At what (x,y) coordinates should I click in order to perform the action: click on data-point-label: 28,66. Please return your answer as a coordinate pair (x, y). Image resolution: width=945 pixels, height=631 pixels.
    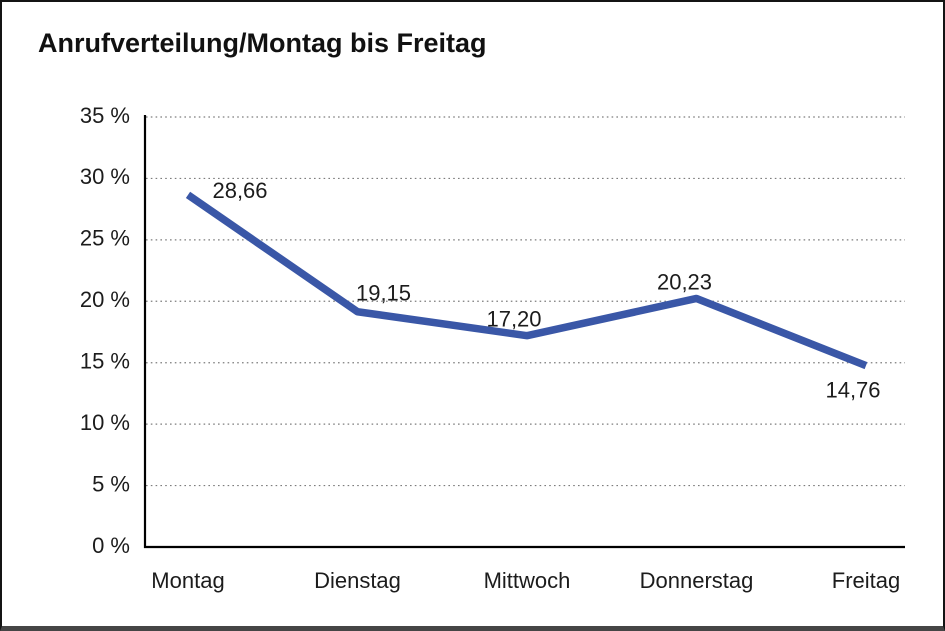
    Looking at the image, I should click on (239, 190).